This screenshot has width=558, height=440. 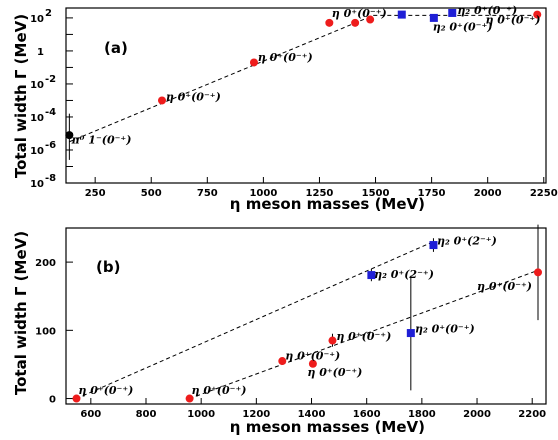 I want to click on x-tick-label: 1500, so click(x=376, y=193).